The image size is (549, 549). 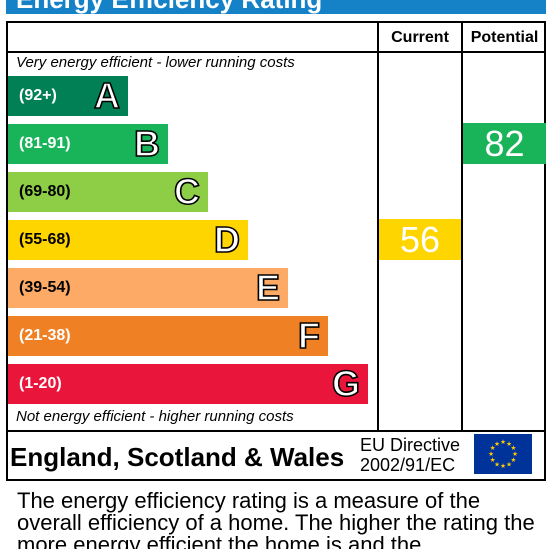 I want to click on band-letter: G, so click(x=346, y=383).